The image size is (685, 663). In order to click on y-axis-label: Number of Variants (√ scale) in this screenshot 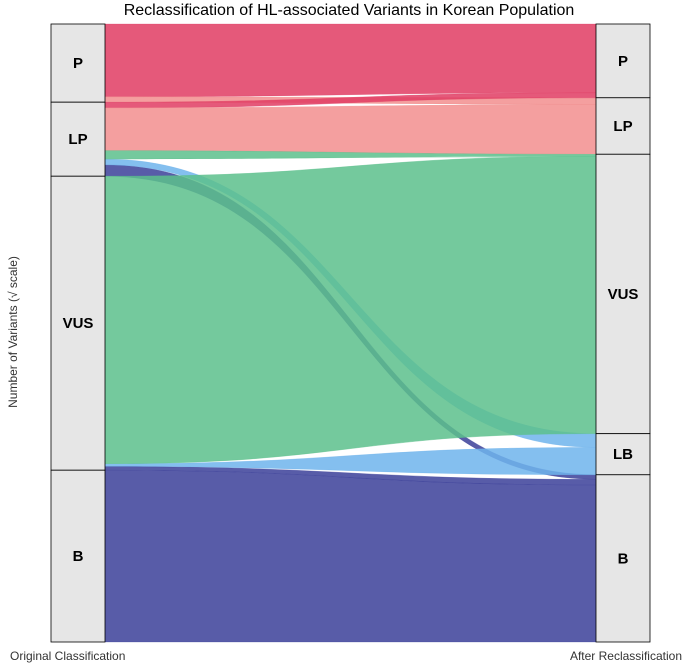, I will do `click(13, 332)`.